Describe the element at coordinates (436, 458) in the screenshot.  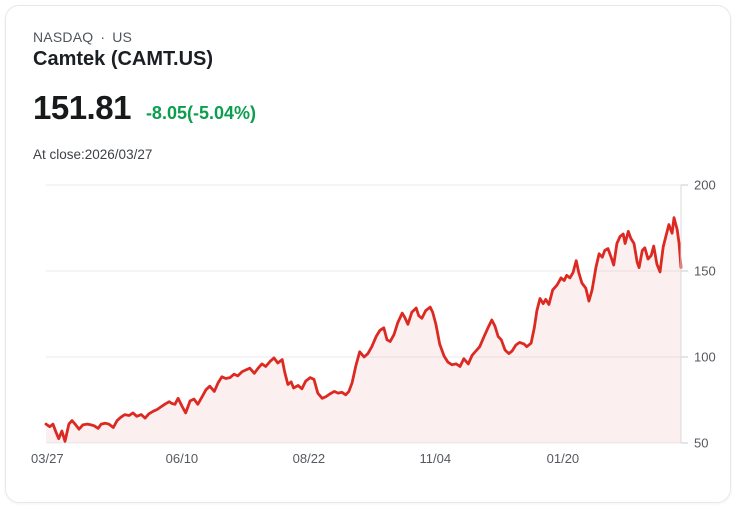
I see `x-axis-label: 11/04` at that location.